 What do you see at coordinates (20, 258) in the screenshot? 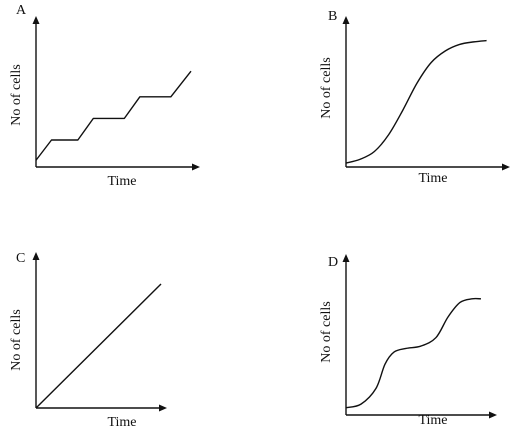
I see `panel-label: C` at bounding box center [20, 258].